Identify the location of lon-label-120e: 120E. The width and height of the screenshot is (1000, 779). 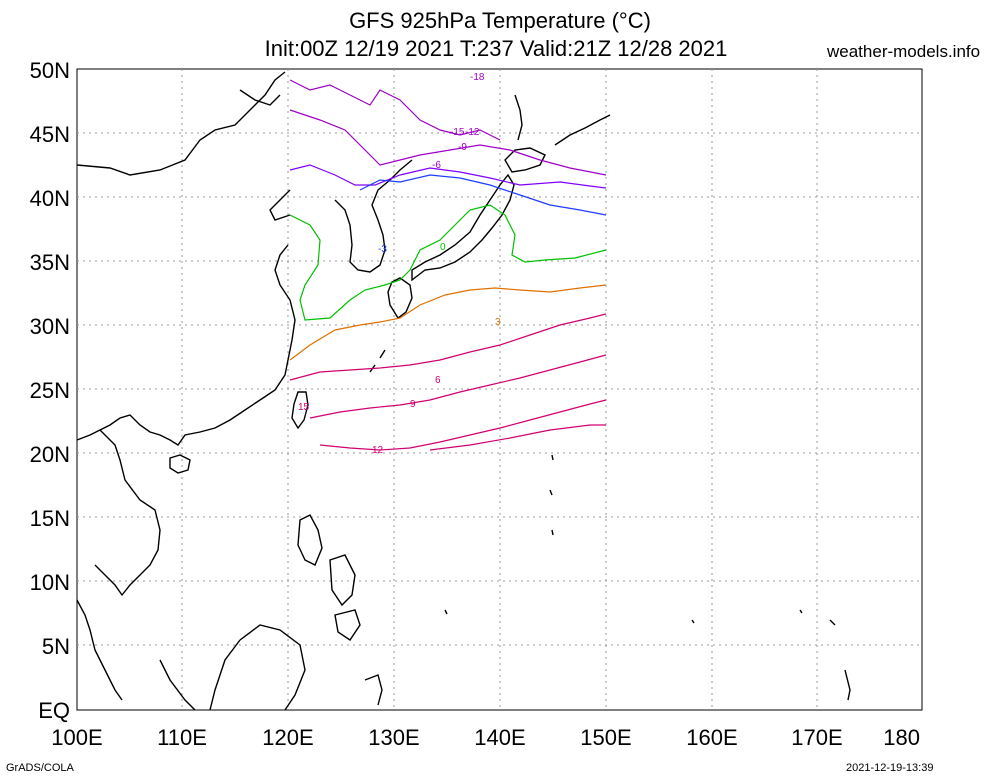
(287, 737).